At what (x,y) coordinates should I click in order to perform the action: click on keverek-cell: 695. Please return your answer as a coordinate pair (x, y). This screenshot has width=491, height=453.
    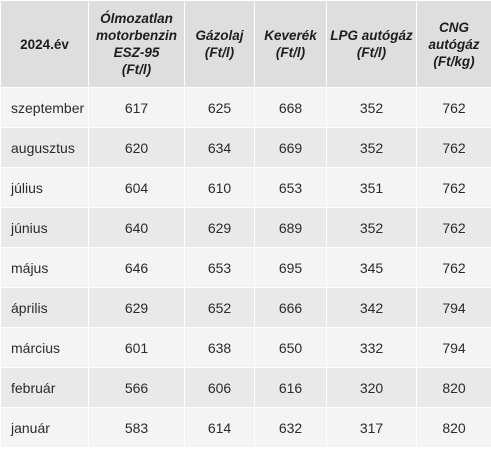
    Looking at the image, I should click on (290, 267).